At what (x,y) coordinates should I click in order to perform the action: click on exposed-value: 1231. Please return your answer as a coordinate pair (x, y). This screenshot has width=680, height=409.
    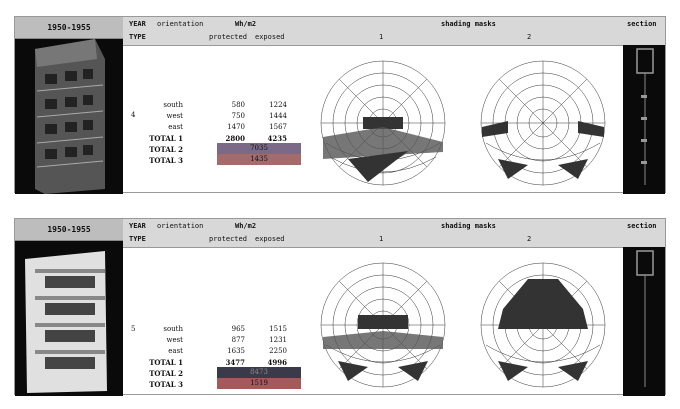
    Looking at the image, I should click on (278, 340).